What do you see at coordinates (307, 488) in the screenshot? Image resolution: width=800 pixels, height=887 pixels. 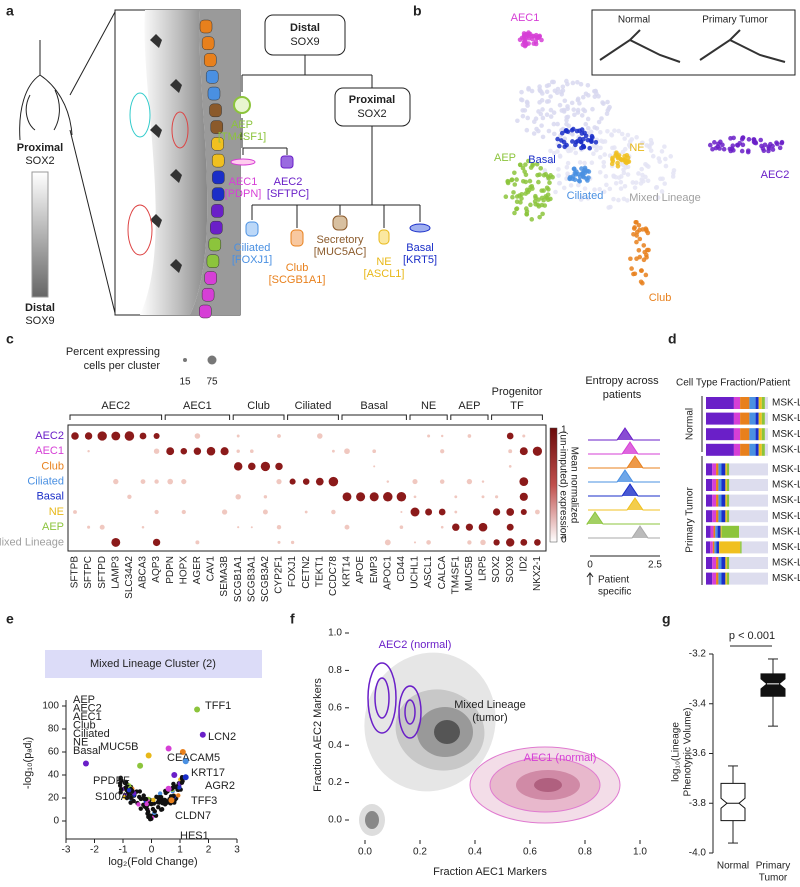 I see `dotplot-frame` at bounding box center [307, 488].